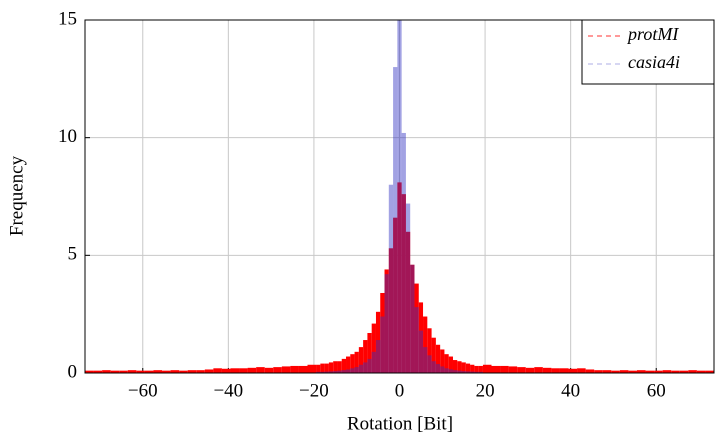 This screenshot has width=716, height=439. I want to click on legend-box, so click(648, 52).